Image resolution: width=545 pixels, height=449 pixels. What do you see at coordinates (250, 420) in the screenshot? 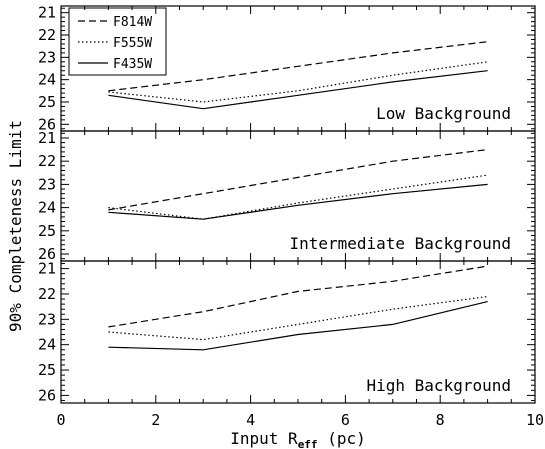
I see `x-tick-label: 4` at bounding box center [250, 420].